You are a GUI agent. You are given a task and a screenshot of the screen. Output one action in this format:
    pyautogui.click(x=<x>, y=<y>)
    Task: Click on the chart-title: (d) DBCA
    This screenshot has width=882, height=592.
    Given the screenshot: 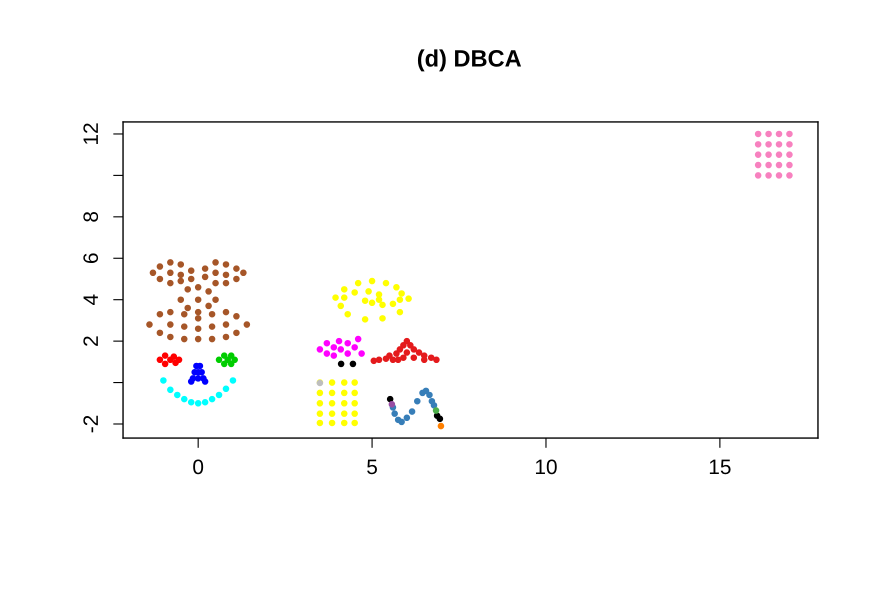 What is the action you would take?
    pyautogui.click(x=470, y=60)
    